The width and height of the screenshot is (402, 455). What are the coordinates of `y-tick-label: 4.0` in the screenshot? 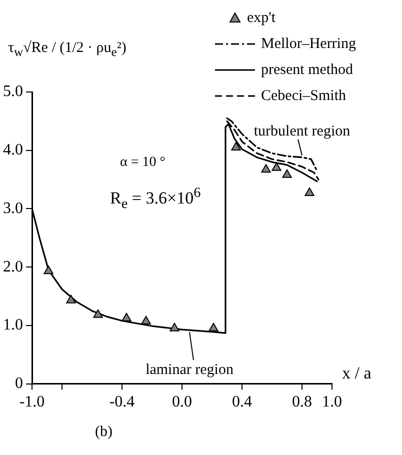 It's located at (13, 150).